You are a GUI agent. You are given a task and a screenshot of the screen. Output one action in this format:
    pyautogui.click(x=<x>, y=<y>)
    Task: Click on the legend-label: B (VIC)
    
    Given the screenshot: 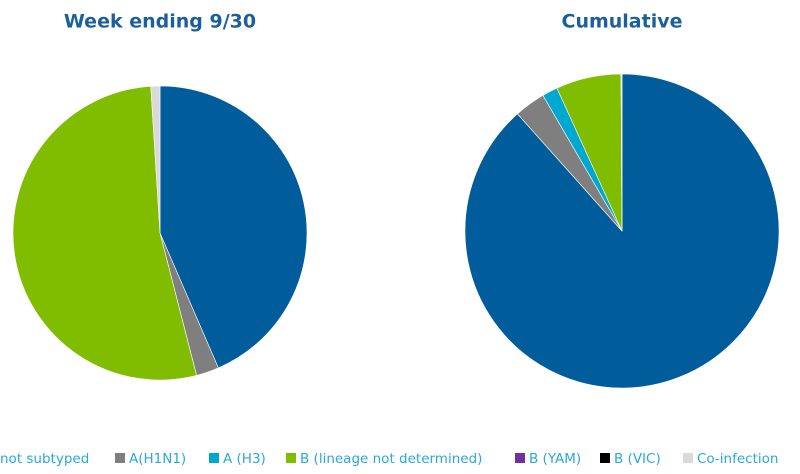 What is the action you would take?
    pyautogui.click(x=637, y=459)
    